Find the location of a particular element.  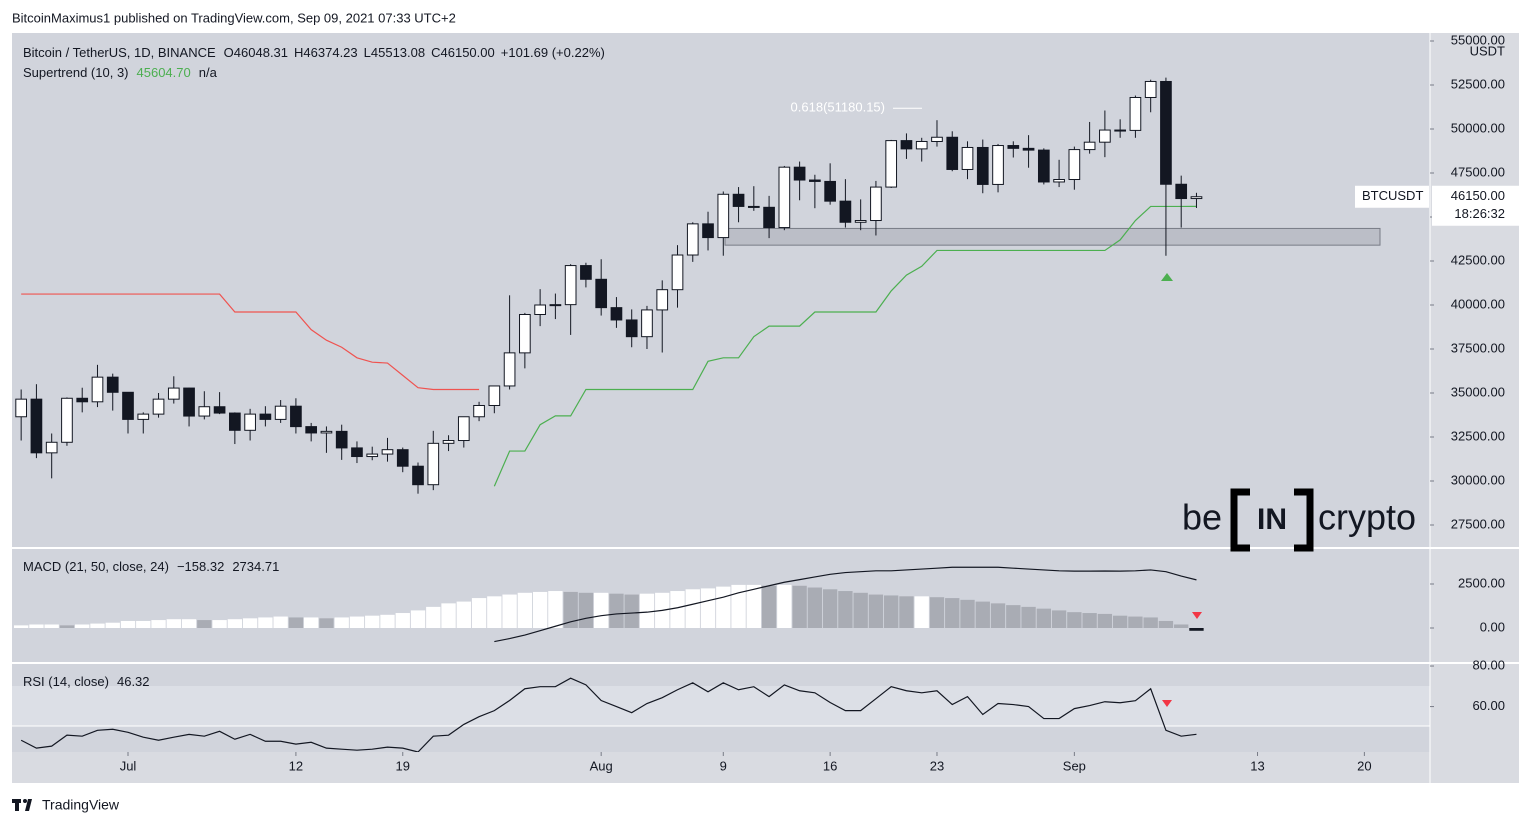

y-tick-label: 32500.00 is located at coordinates (1478, 435).